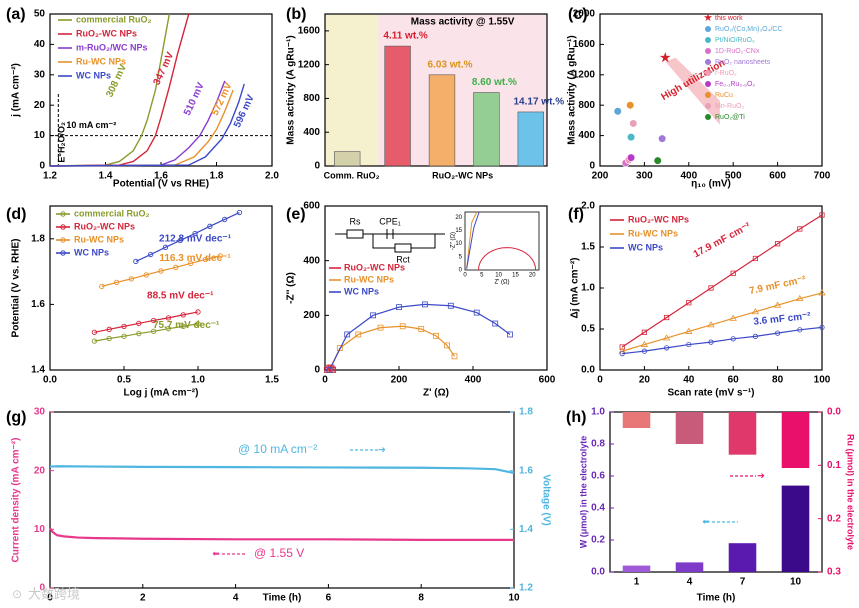 This screenshot has height=608, width=859. What do you see at coordinates (180, 296) in the screenshot?
I see `slope-label: 88.5 mV dec⁻¹` at bounding box center [180, 296].